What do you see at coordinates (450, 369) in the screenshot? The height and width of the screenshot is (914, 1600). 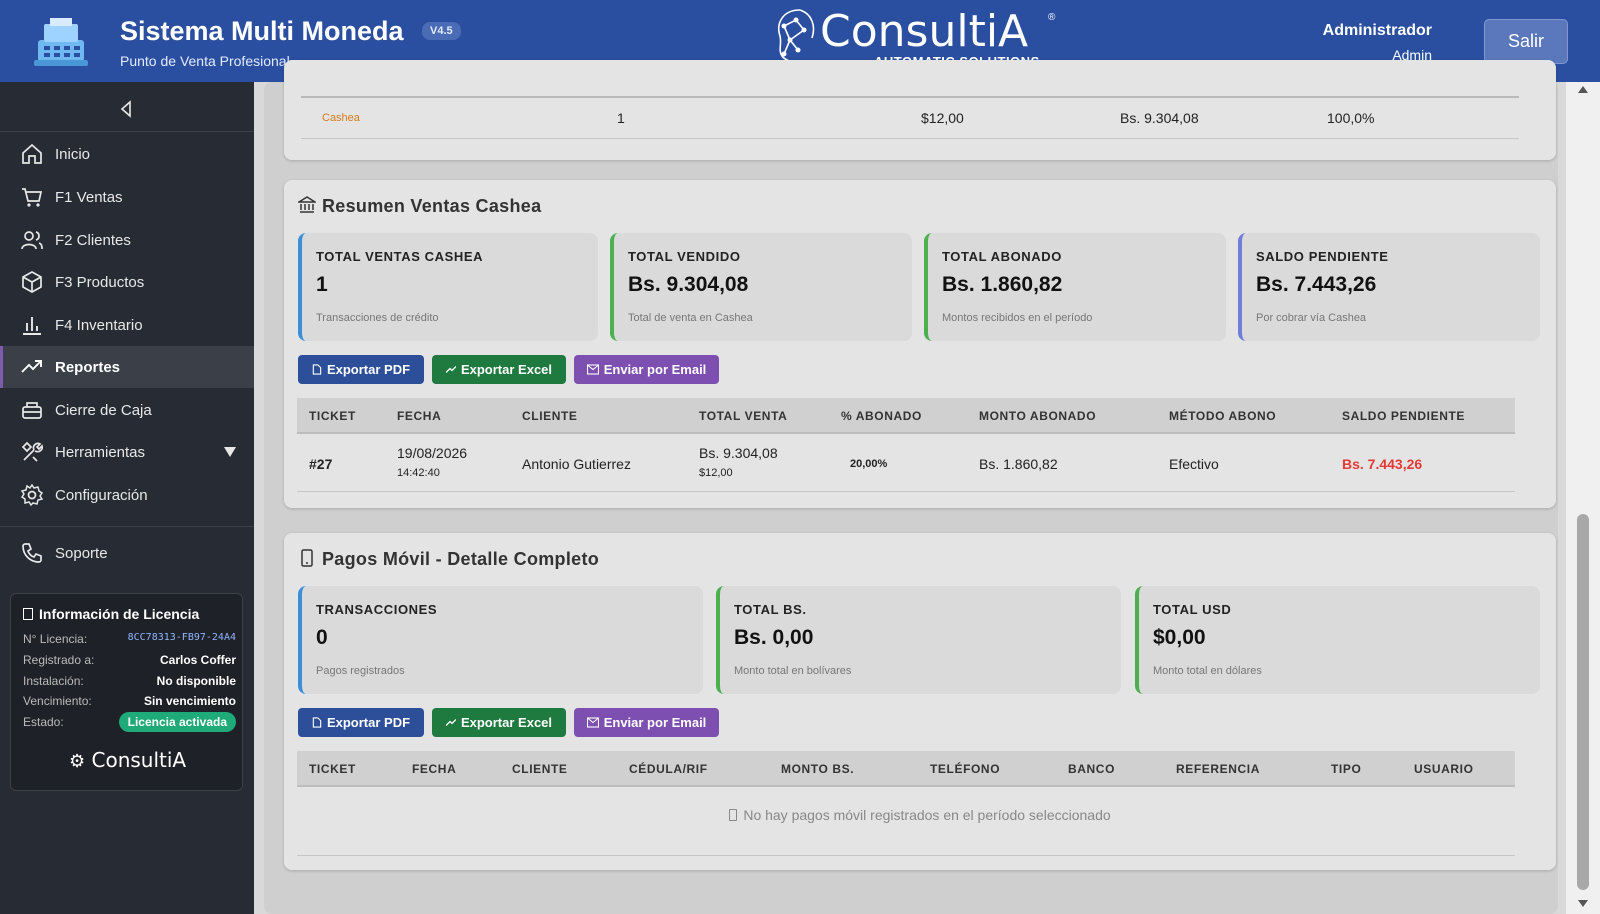 I see `trending-up-icon` at bounding box center [450, 369].